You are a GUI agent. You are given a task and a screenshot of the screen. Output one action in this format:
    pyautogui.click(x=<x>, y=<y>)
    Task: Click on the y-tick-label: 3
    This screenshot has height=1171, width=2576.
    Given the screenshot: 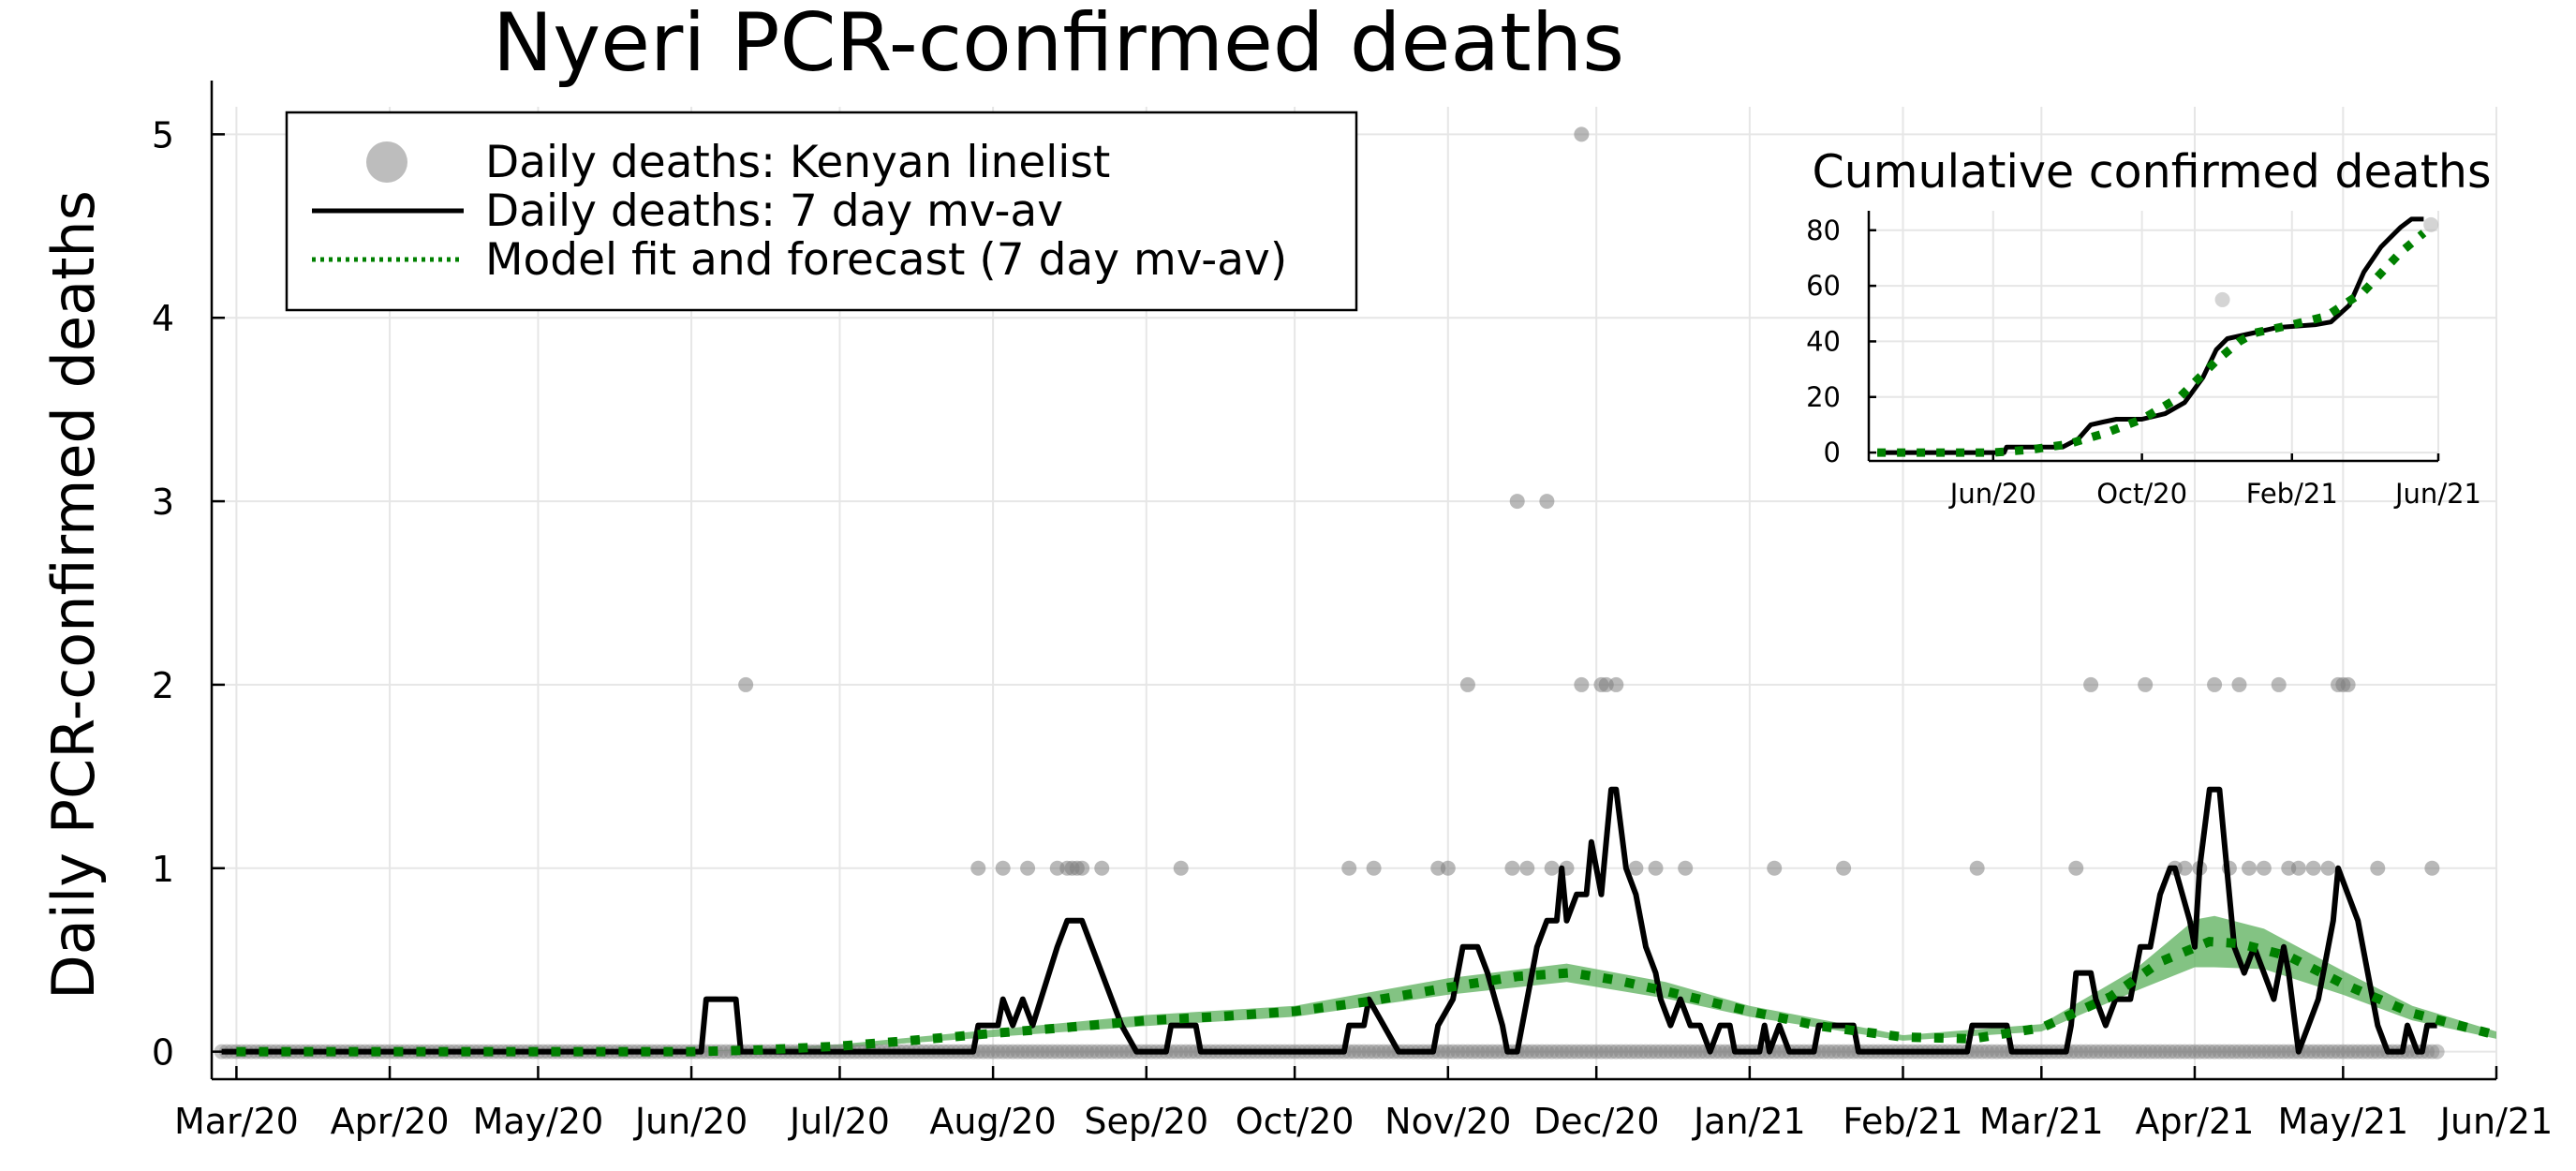 What is the action you would take?
    pyautogui.click(x=163, y=502)
    